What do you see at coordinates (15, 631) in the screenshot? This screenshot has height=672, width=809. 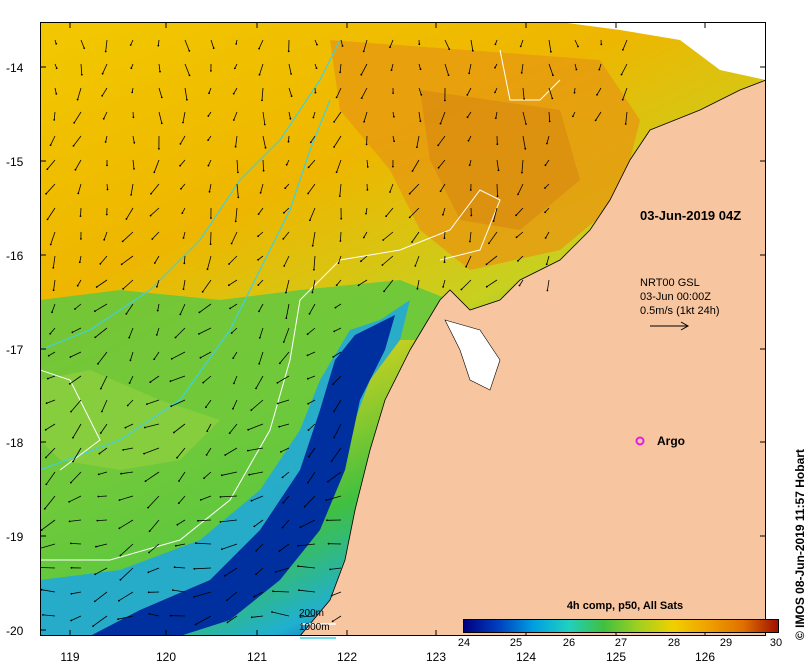 I see `lat-label: -20` at bounding box center [15, 631].